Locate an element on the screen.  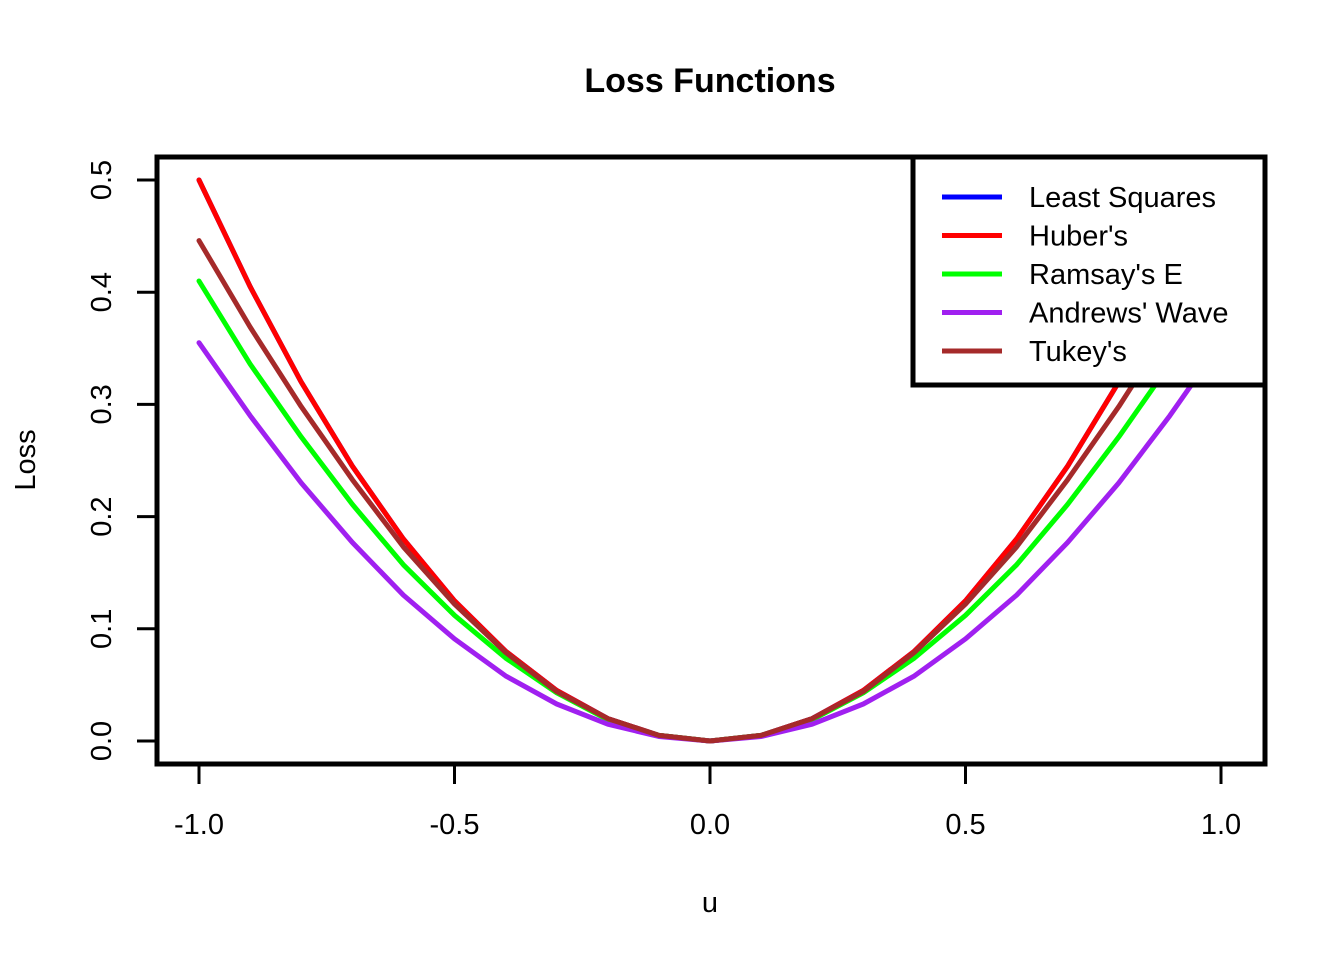
x-axis-label: u is located at coordinates (710, 903).